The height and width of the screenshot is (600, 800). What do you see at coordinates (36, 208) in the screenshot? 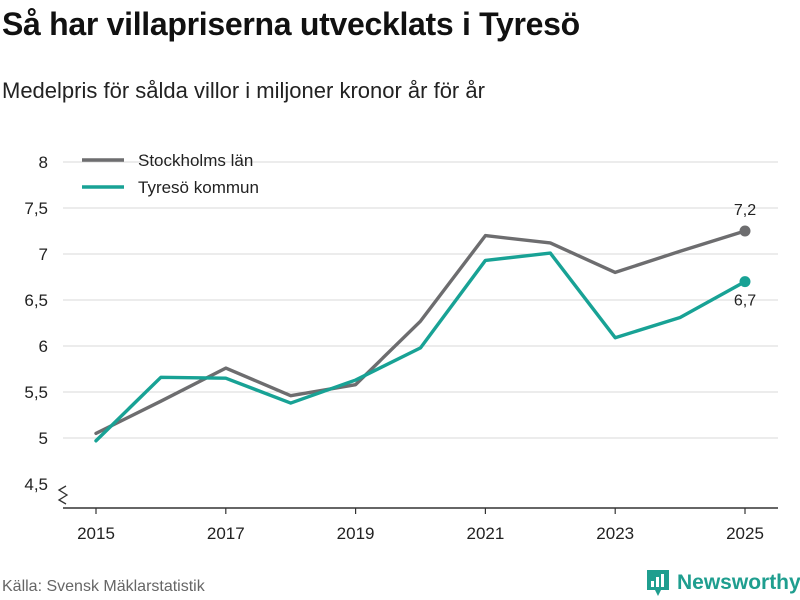
I see `y-tick-label: 7,5` at bounding box center [36, 208].